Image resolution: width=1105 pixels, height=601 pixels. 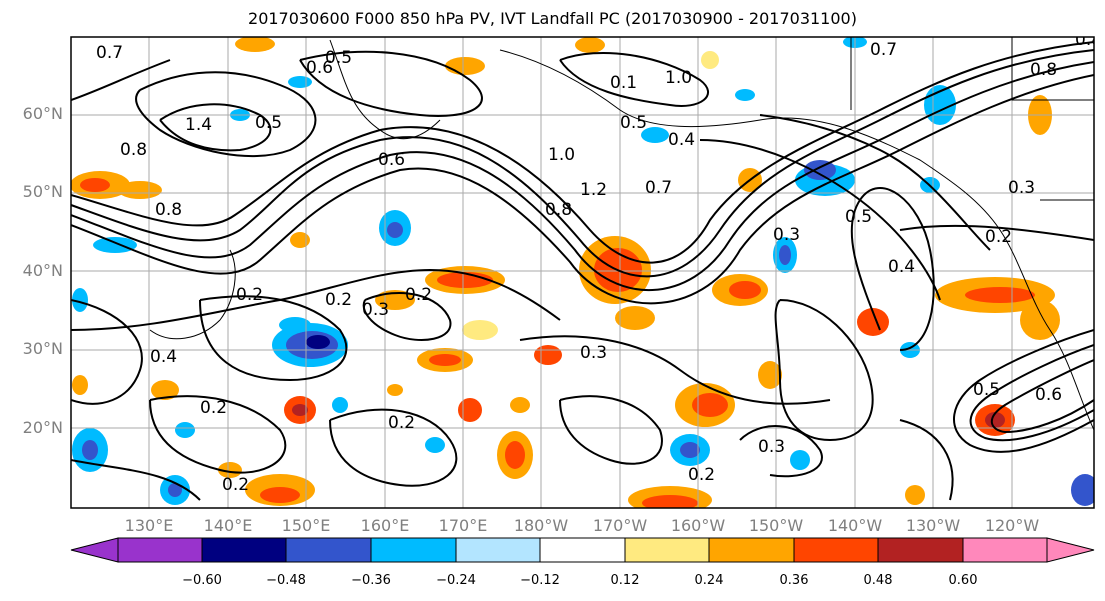 What do you see at coordinates (794, 580) in the screenshot?
I see `colorbar-tick: 0.36` at bounding box center [794, 580].